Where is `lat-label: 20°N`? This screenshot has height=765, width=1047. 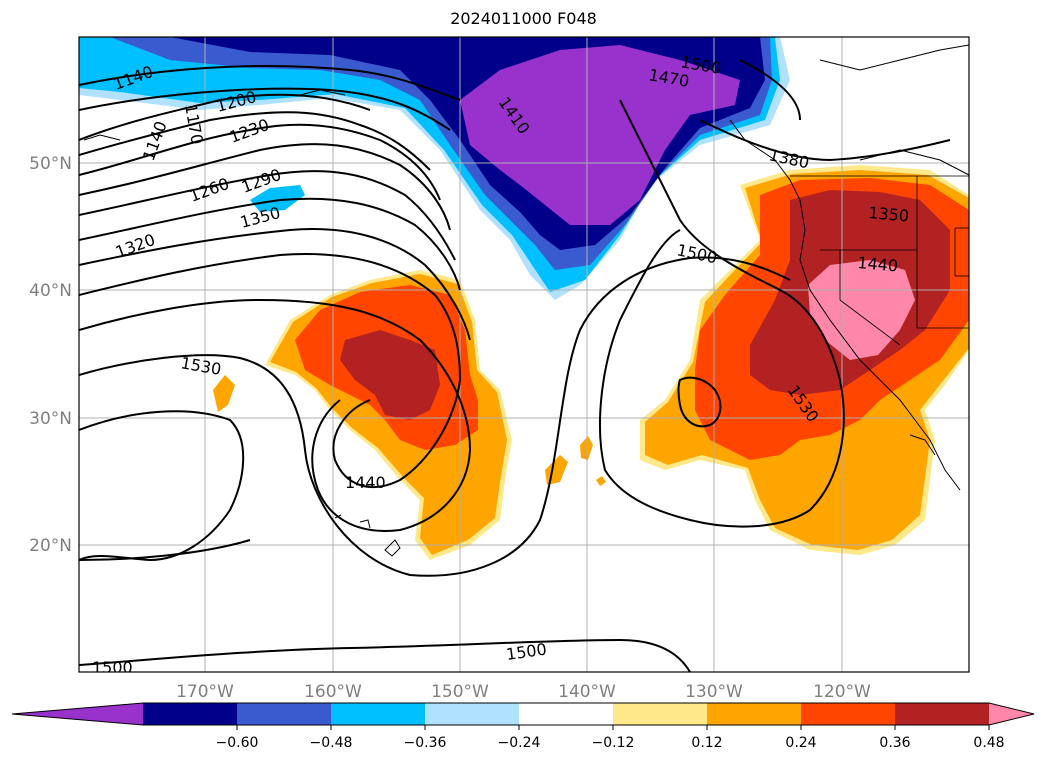
lat-label: 20°N is located at coordinates (50, 546).